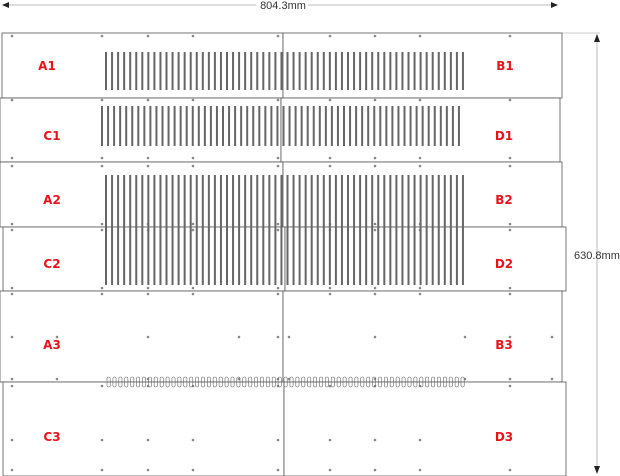  I want to click on panel-c2, so click(144, 259).